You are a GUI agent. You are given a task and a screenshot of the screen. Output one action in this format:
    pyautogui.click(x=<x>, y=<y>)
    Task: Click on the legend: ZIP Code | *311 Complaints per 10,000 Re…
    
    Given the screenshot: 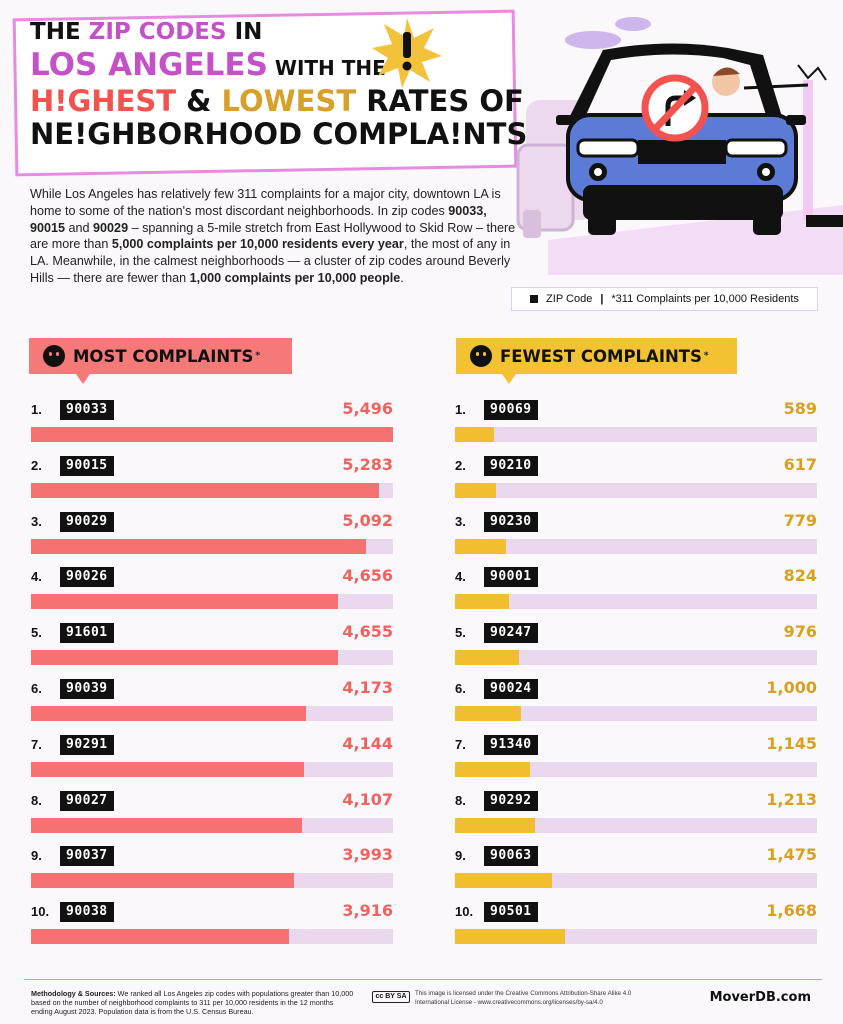 What is the action you would take?
    pyautogui.click(x=664, y=299)
    